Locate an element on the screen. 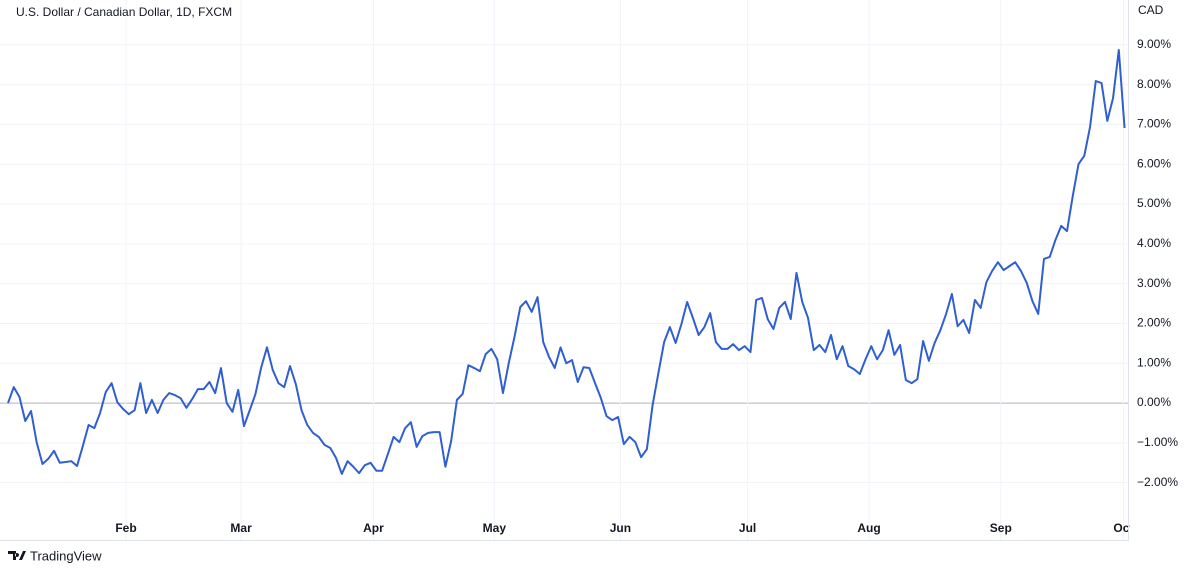 This screenshot has width=1200, height=572. x-tick-label: Mar is located at coordinates (241, 528).